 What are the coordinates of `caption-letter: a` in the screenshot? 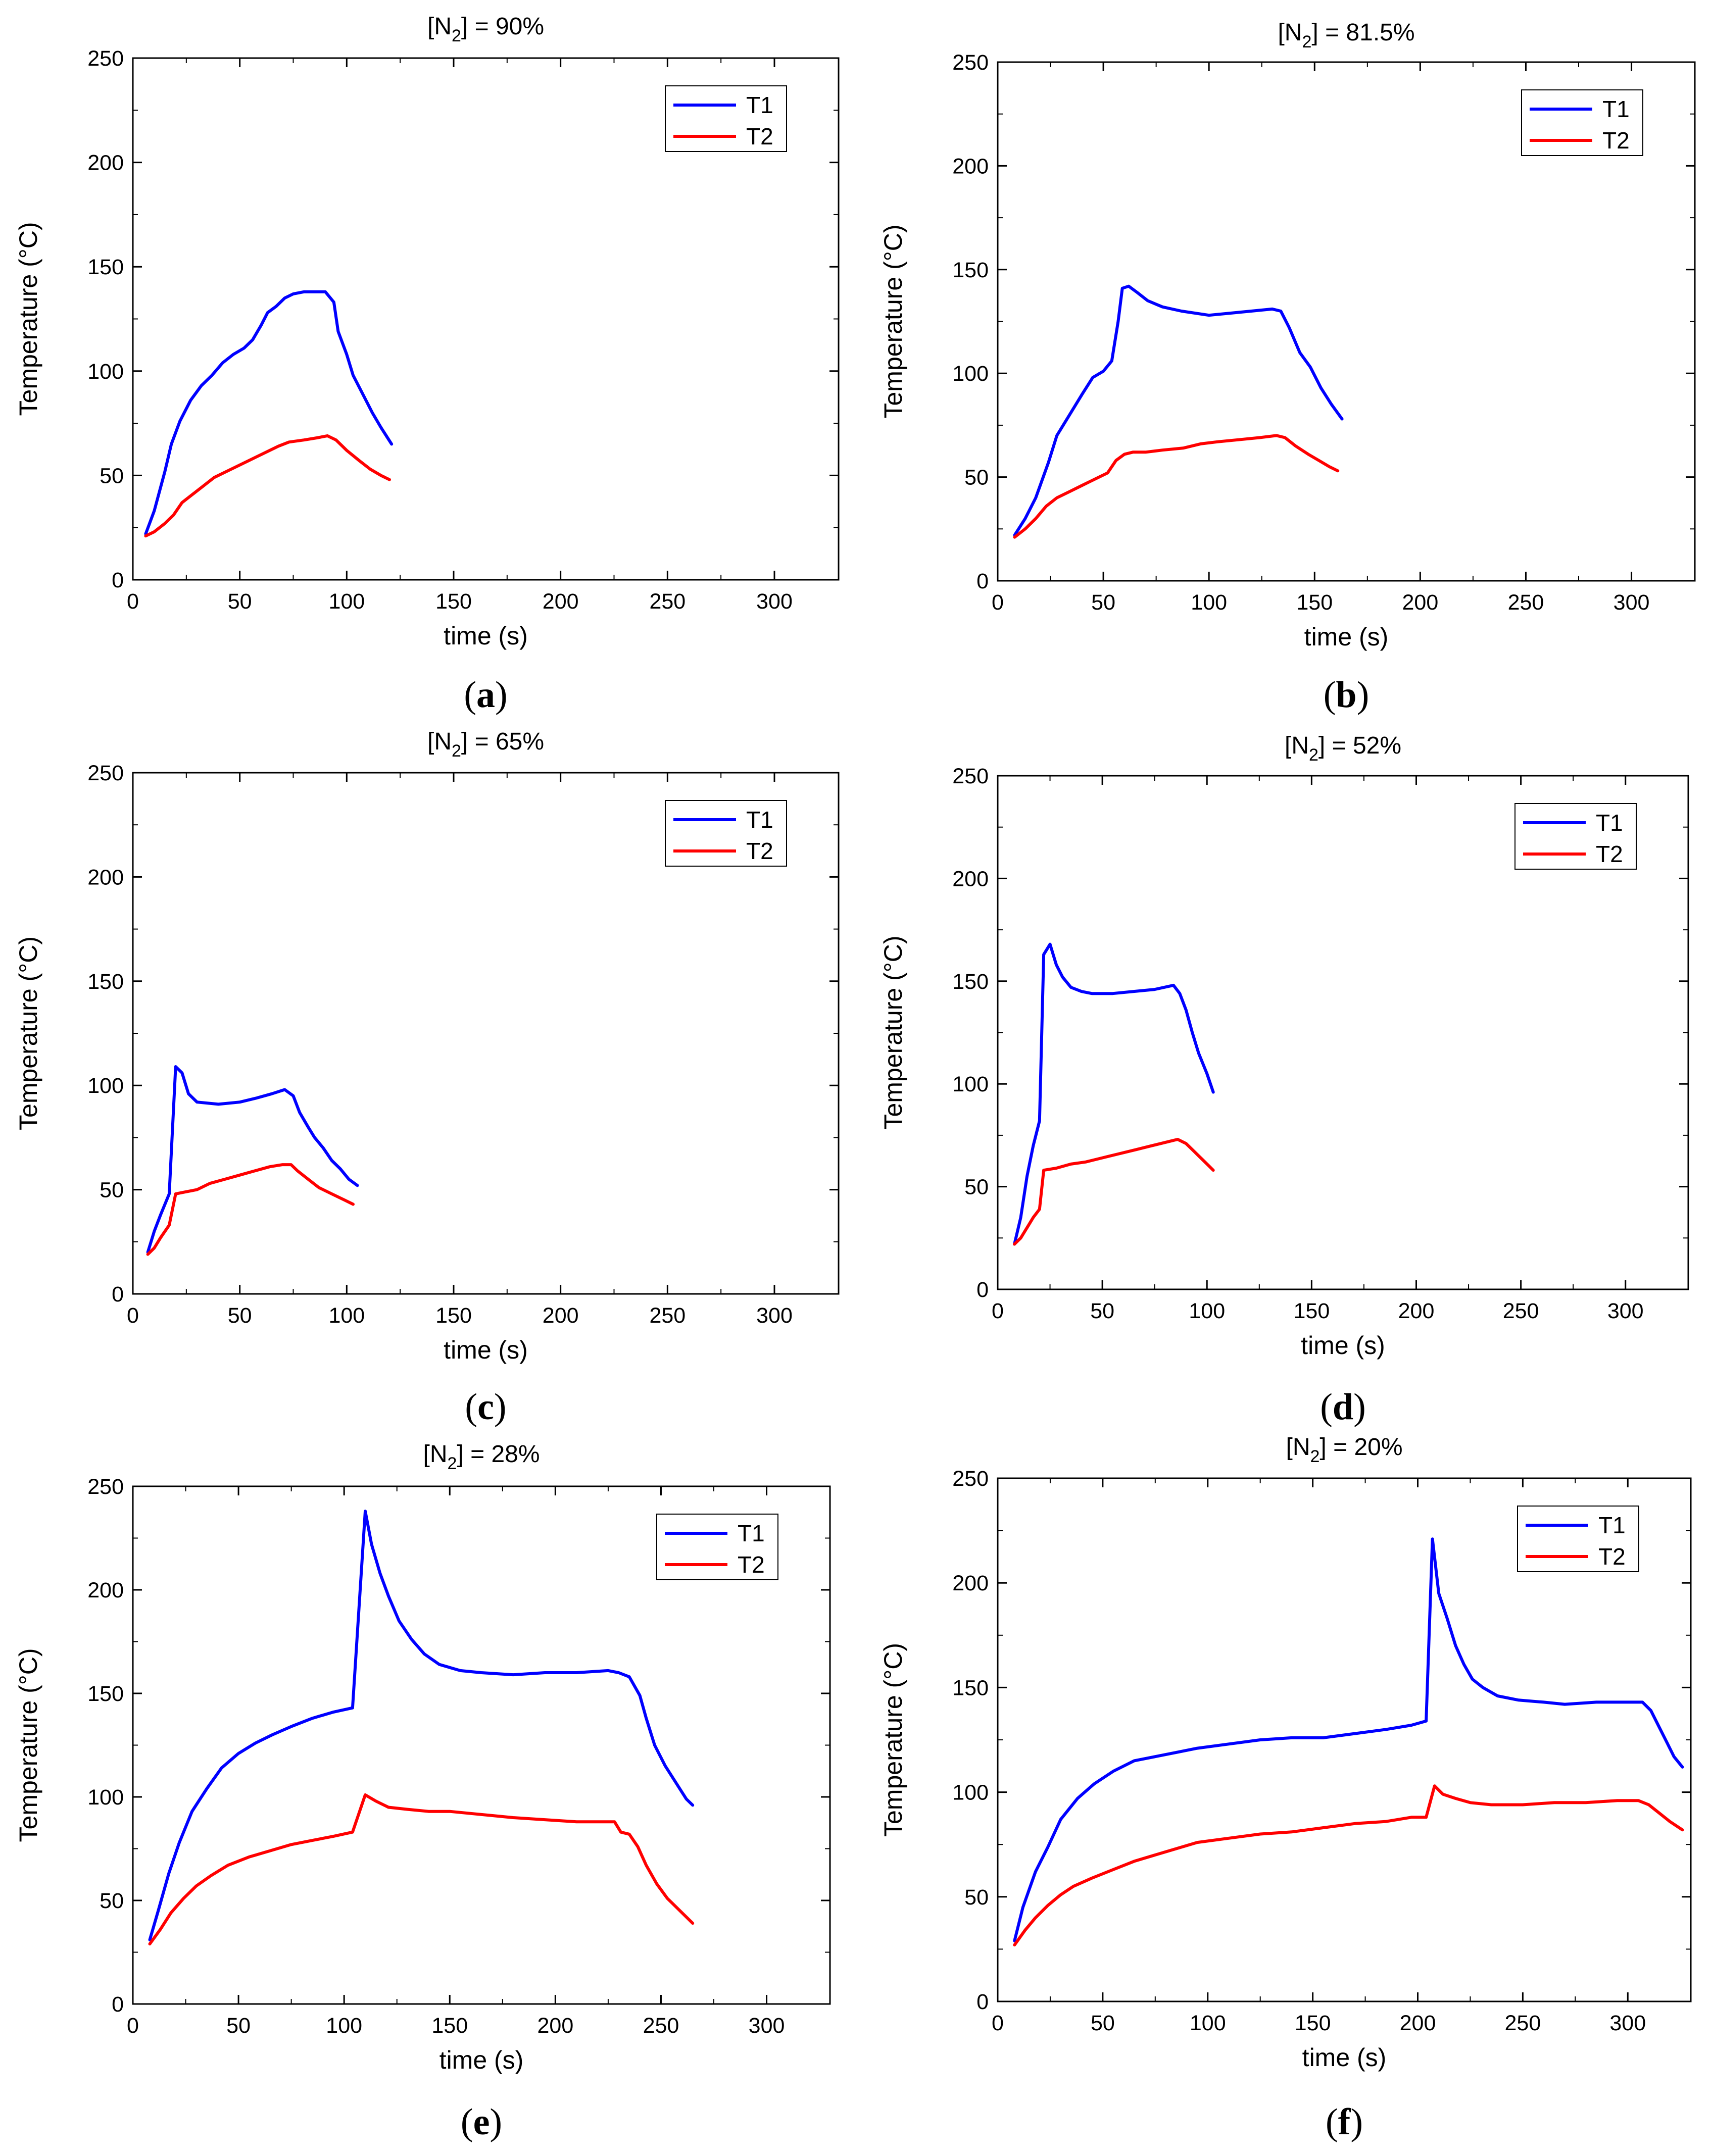 It's located at (485, 695).